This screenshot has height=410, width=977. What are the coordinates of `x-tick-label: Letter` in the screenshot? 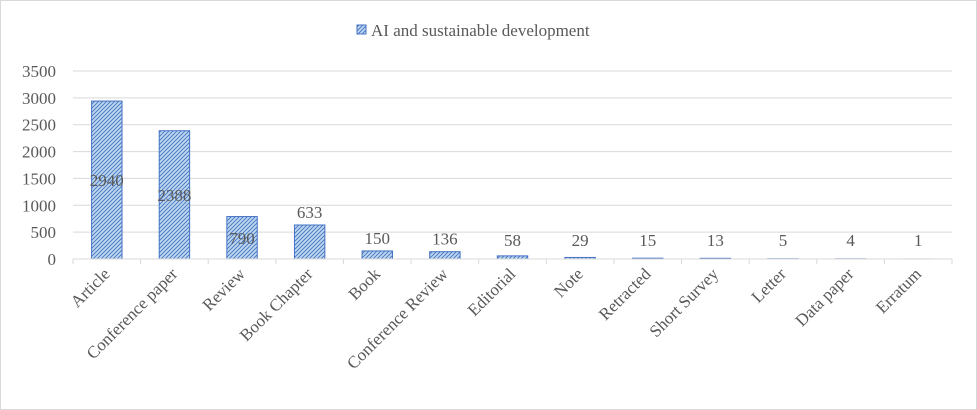 It's located at (769, 285).